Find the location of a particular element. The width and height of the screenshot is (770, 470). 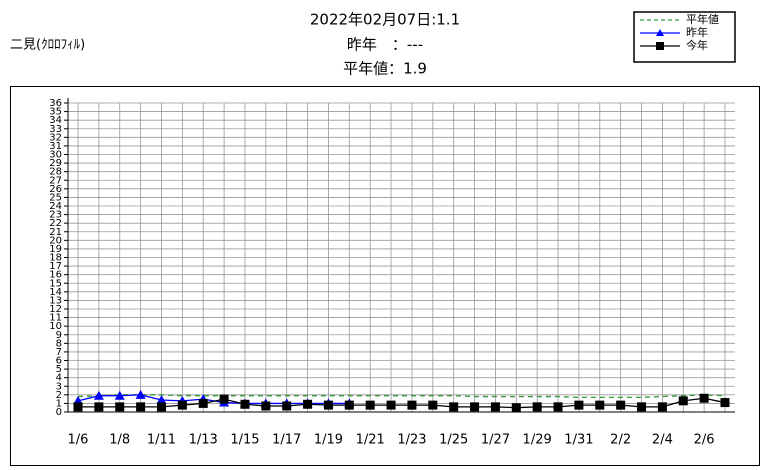

x-tick-label: 1/11 is located at coordinates (161, 440).